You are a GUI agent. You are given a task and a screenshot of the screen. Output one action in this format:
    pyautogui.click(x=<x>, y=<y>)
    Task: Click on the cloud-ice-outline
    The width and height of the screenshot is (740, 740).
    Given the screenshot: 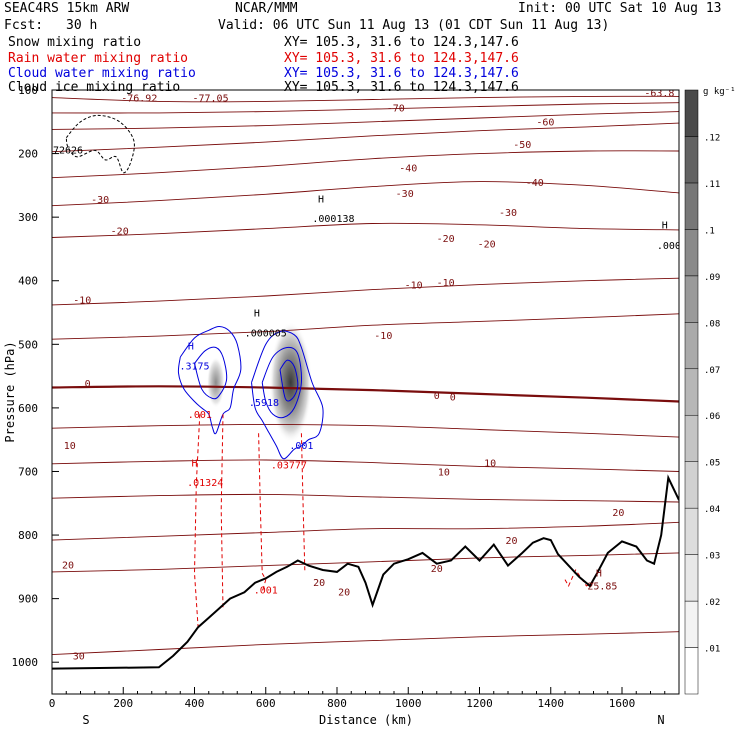 What is the action you would take?
    pyautogui.click(x=100, y=144)
    